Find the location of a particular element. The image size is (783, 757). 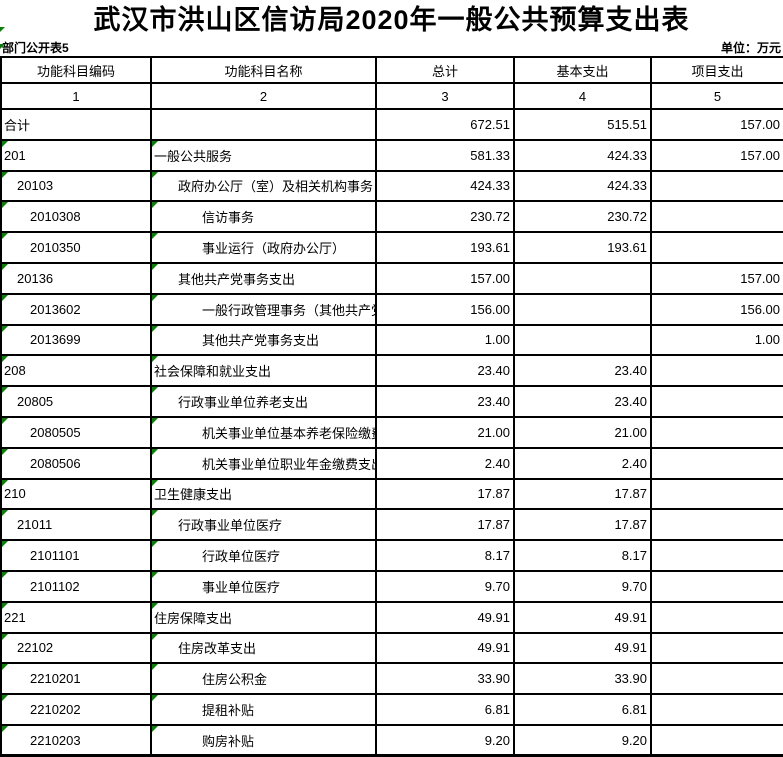

cell-function-code: 22102 is located at coordinates (76, 648).